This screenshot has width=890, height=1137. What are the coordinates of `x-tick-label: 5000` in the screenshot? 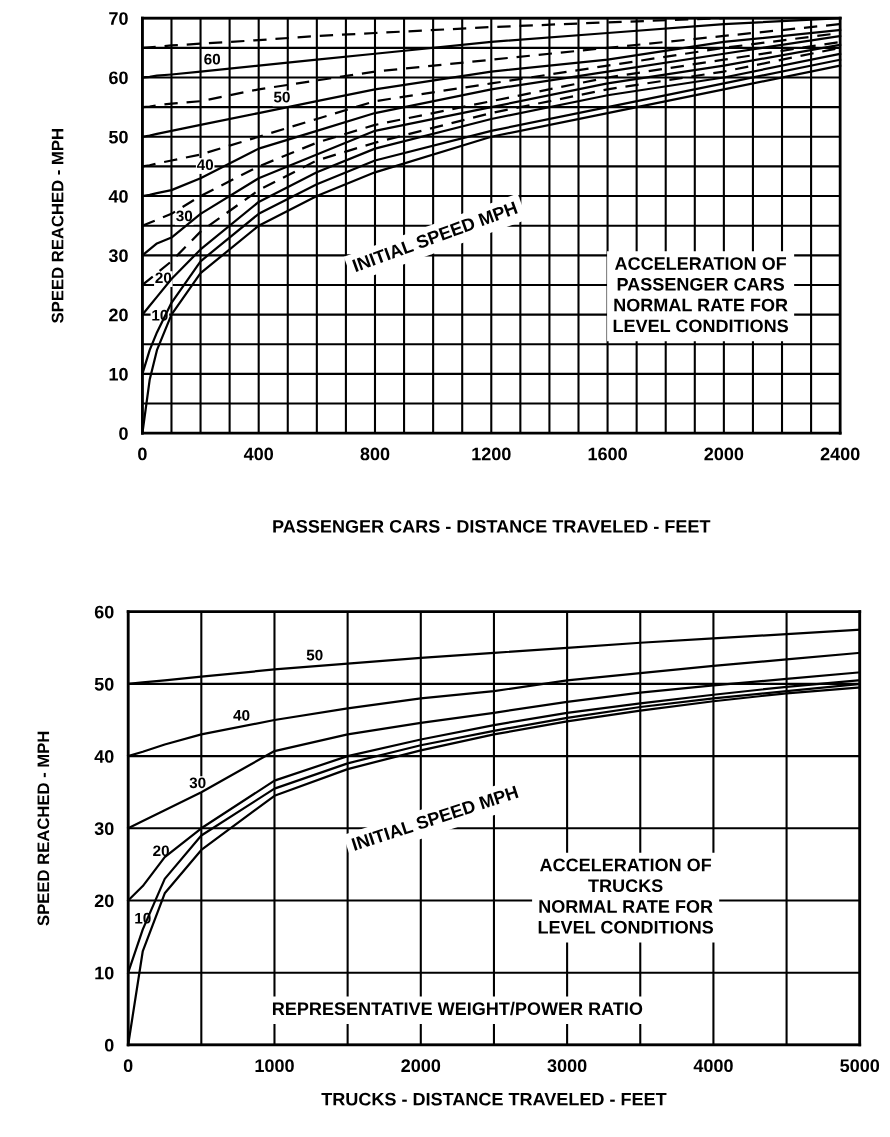 It's located at (860, 1066).